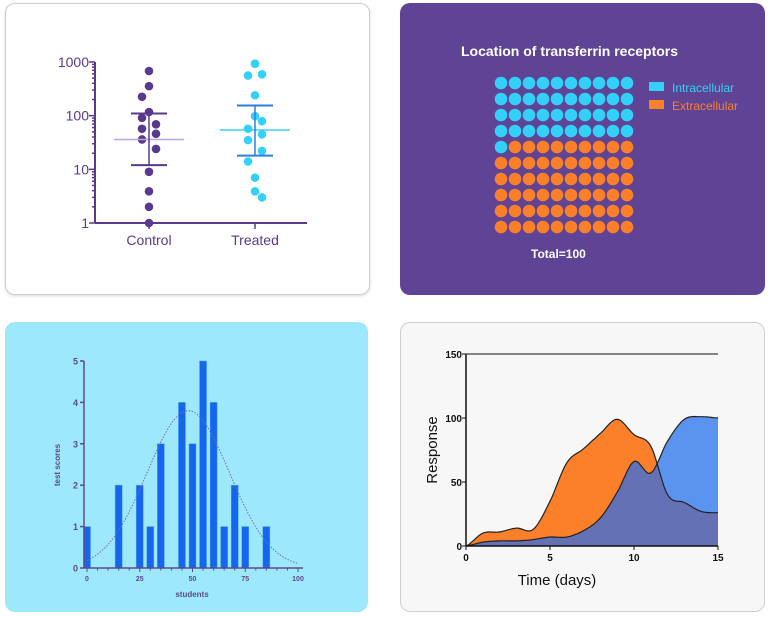 This screenshot has width=768, height=617. I want to click on line-series-orange, so click(591, 482).